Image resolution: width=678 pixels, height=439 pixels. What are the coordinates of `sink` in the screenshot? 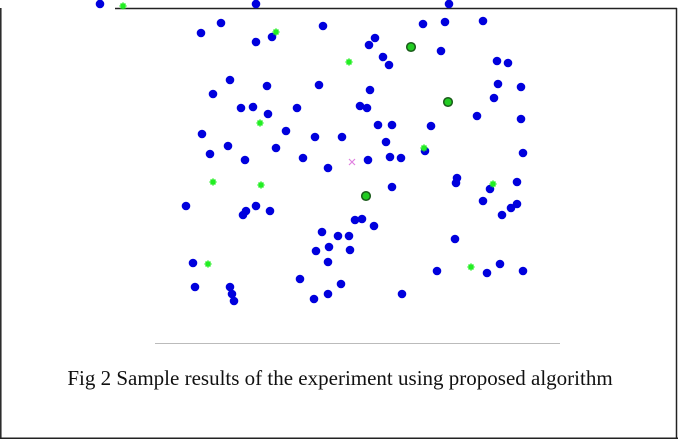 It's located at (352, 162).